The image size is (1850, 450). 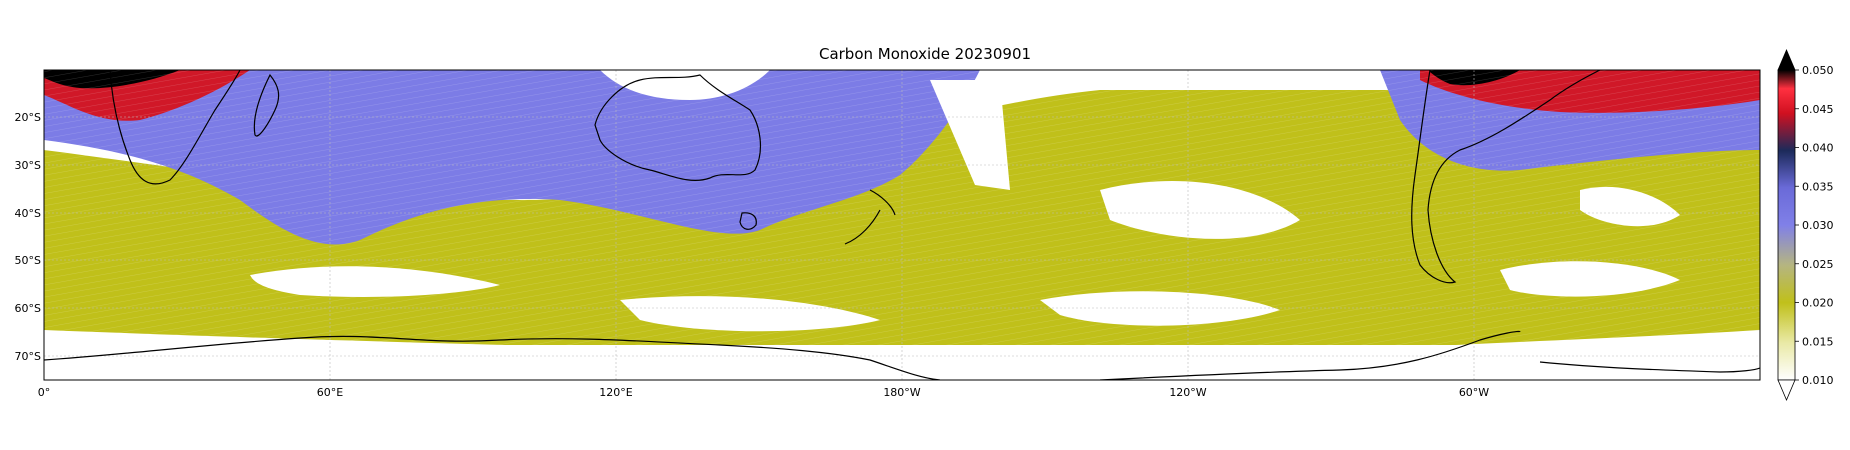 I want to click on colorbar-extend-min-triangle, so click(x=1786, y=390).